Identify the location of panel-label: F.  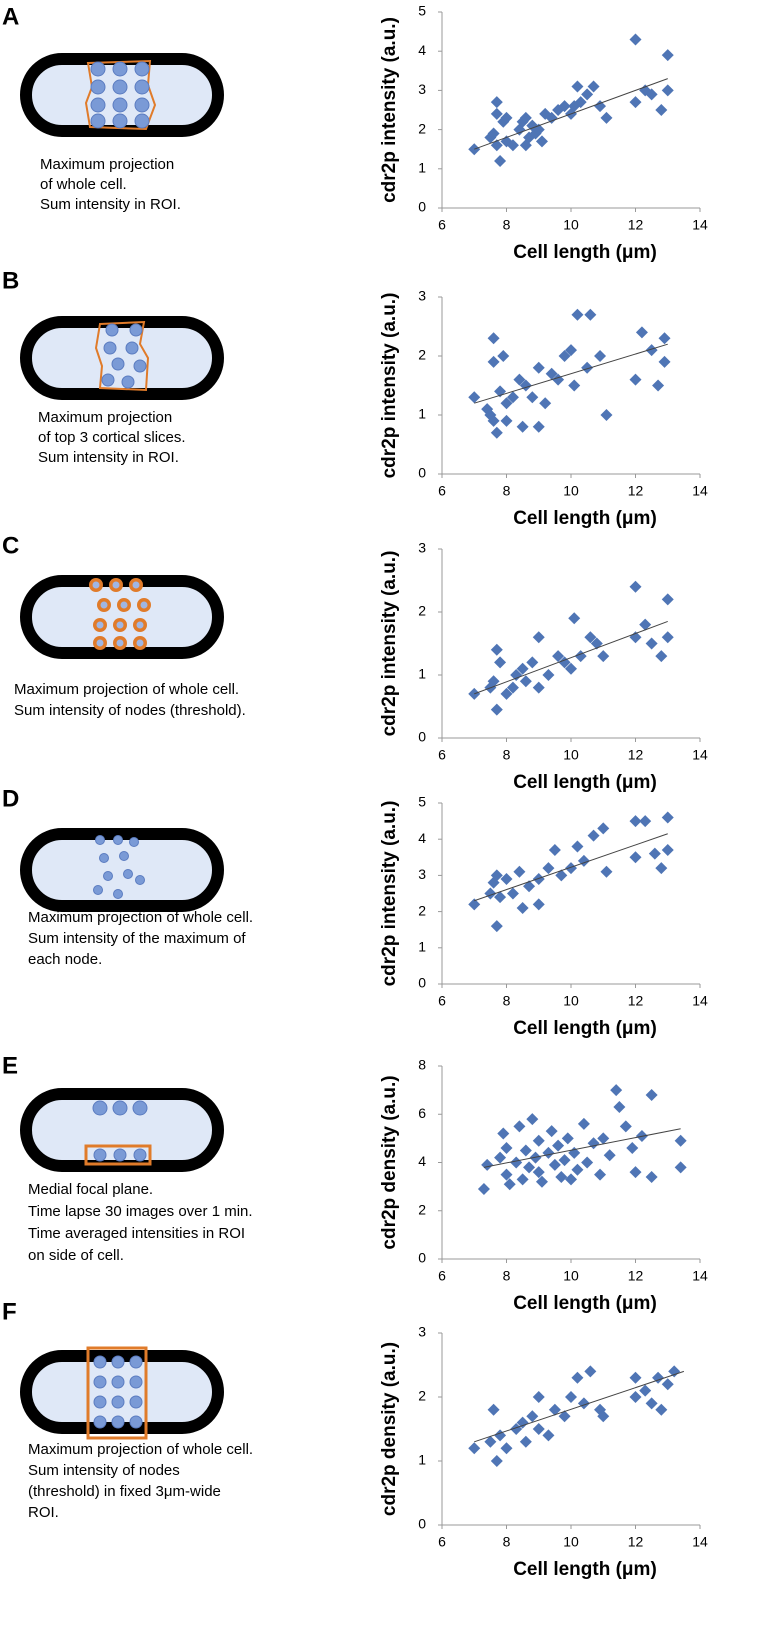
(9, 1311).